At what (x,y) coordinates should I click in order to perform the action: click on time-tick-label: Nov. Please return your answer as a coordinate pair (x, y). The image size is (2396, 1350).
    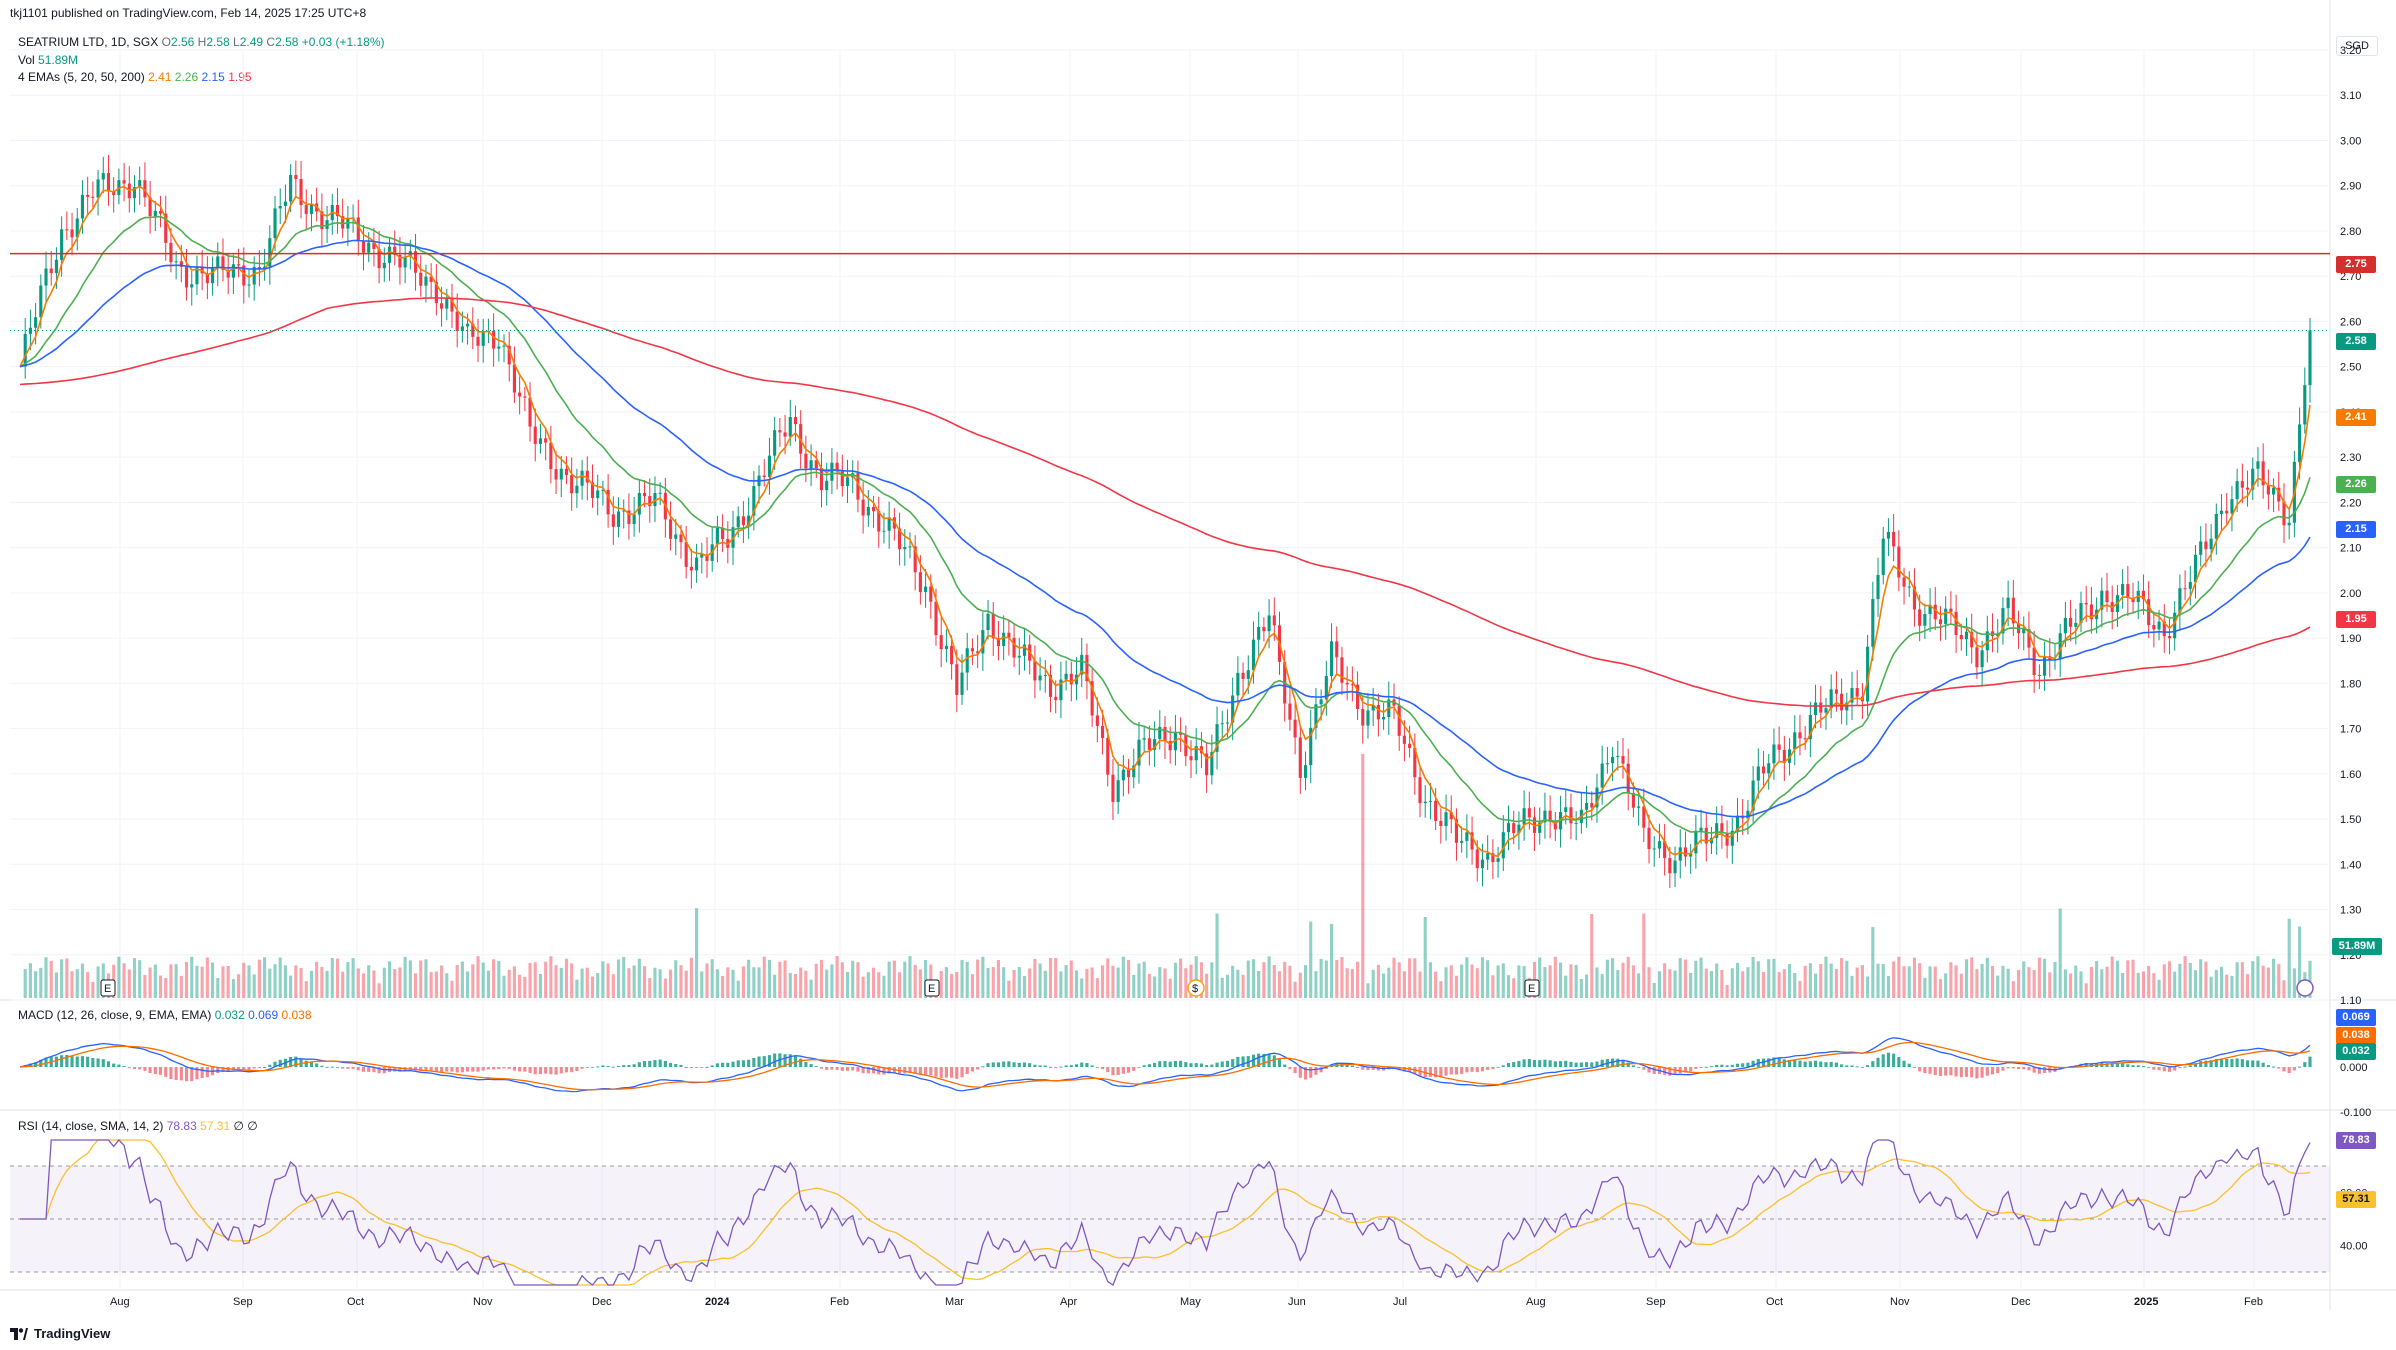
    Looking at the image, I should click on (1900, 1302).